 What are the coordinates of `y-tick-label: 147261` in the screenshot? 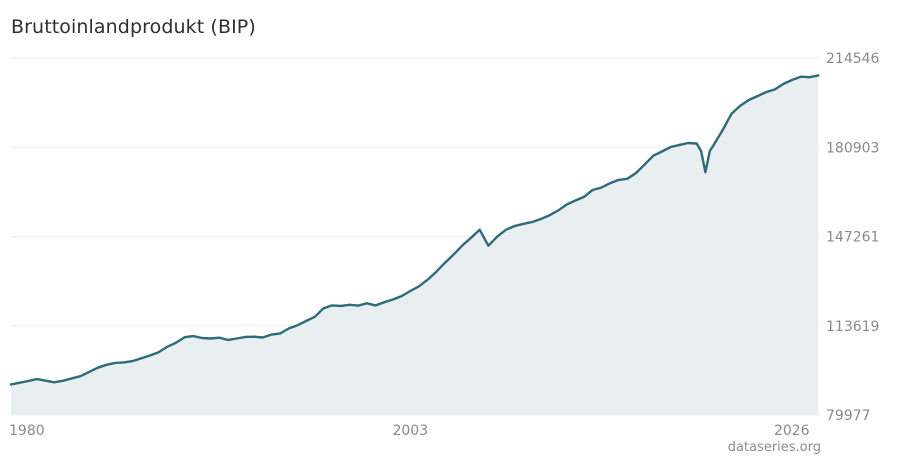 It's located at (852, 238).